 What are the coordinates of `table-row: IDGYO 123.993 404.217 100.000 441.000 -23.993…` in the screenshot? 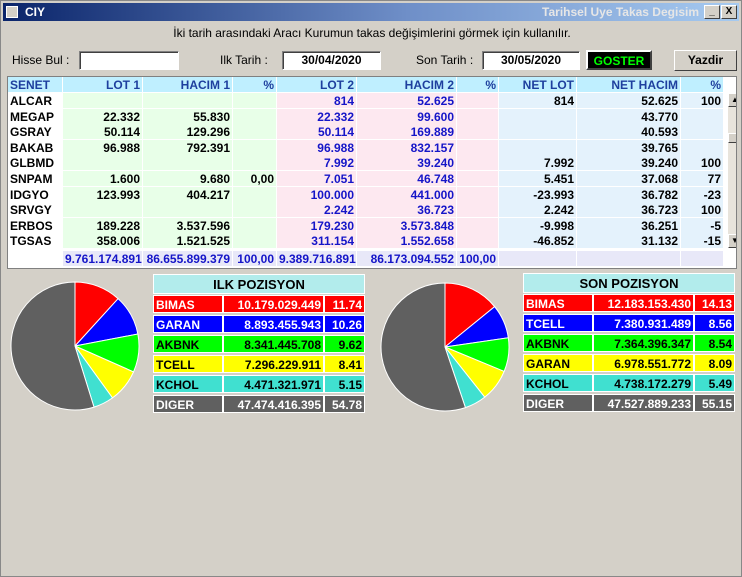 It's located at (372, 194).